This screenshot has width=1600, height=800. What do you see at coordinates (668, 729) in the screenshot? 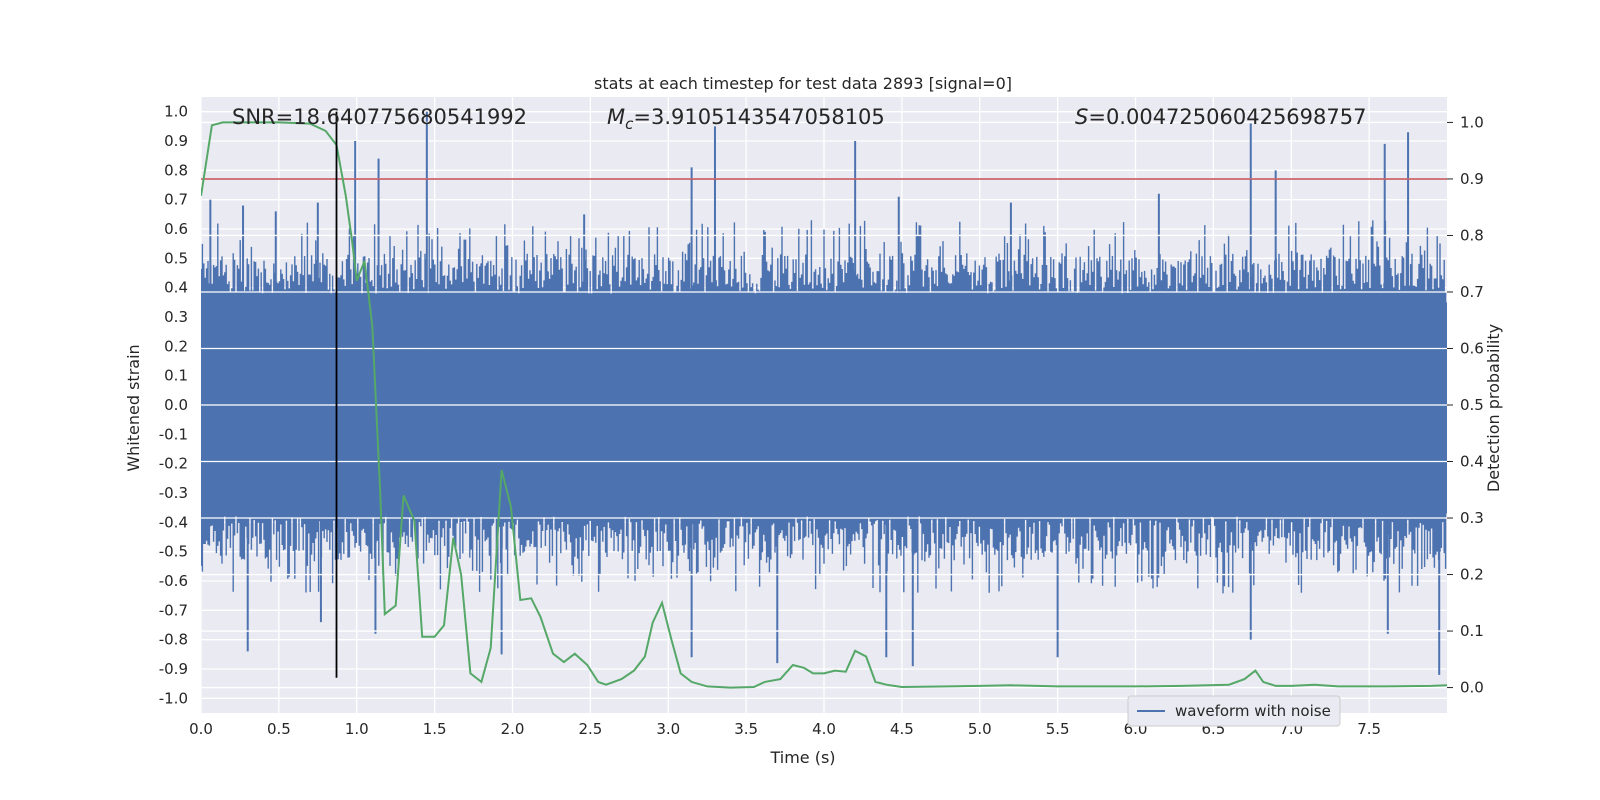
I see `x-tick-label: 3.0` at bounding box center [668, 729].